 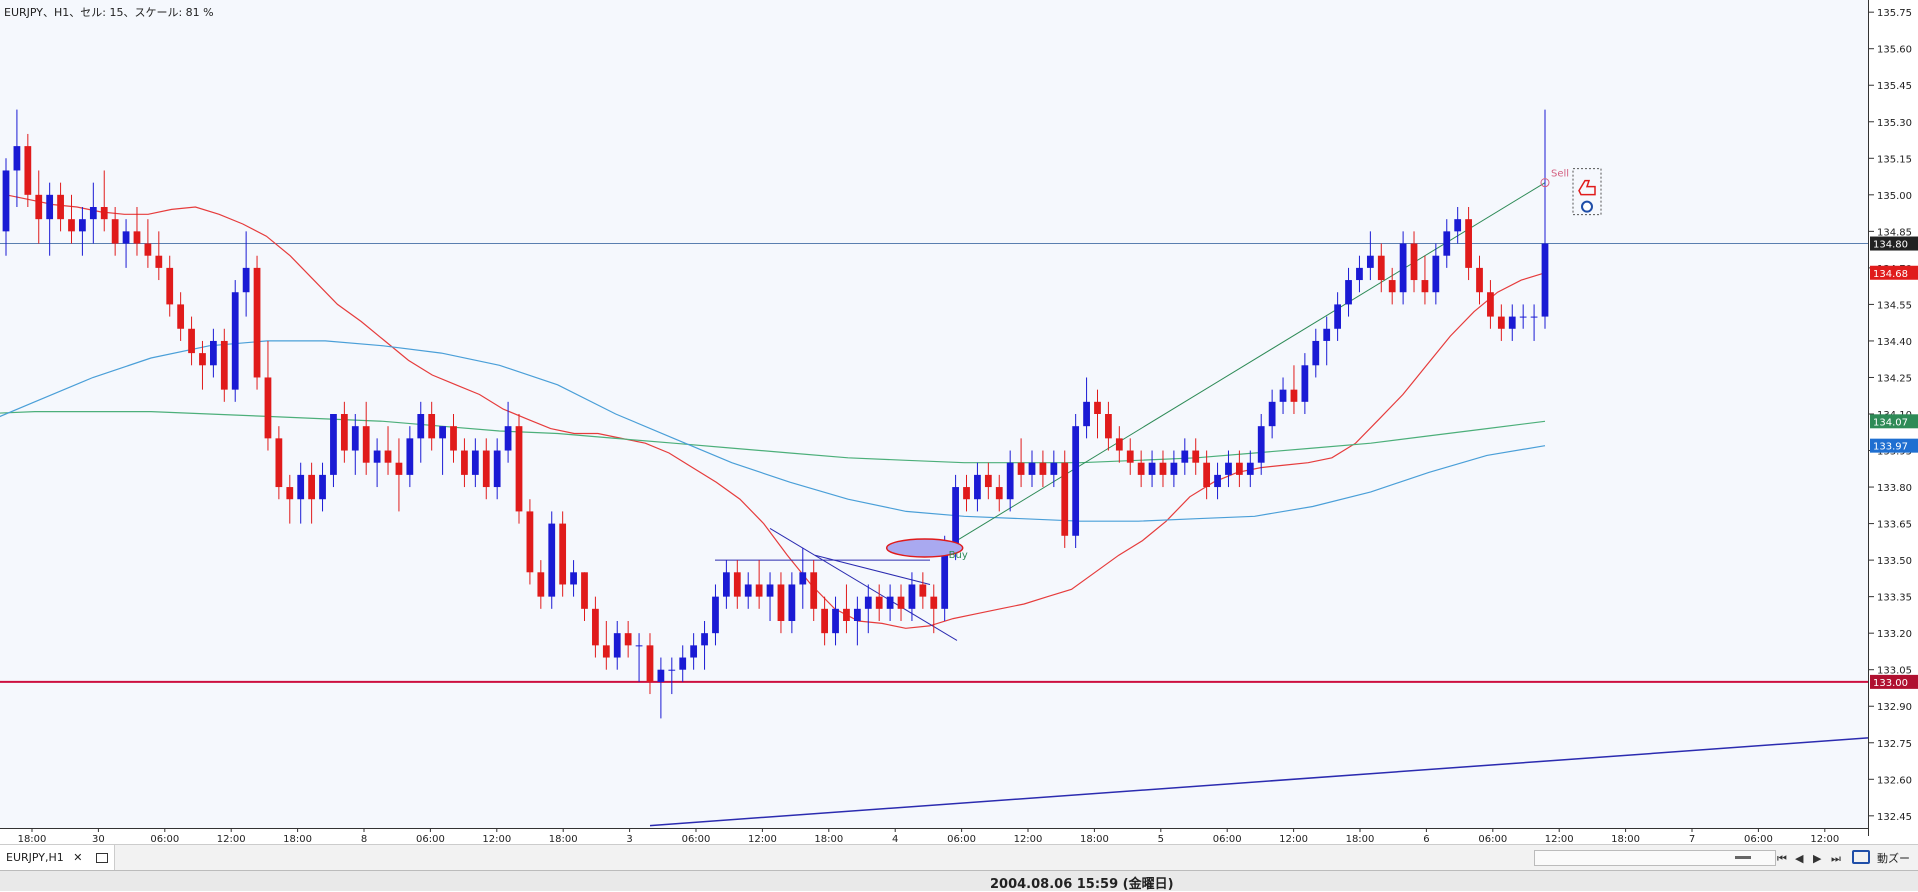 I want to click on zoom-slider-thumb, so click(x=1743, y=857).